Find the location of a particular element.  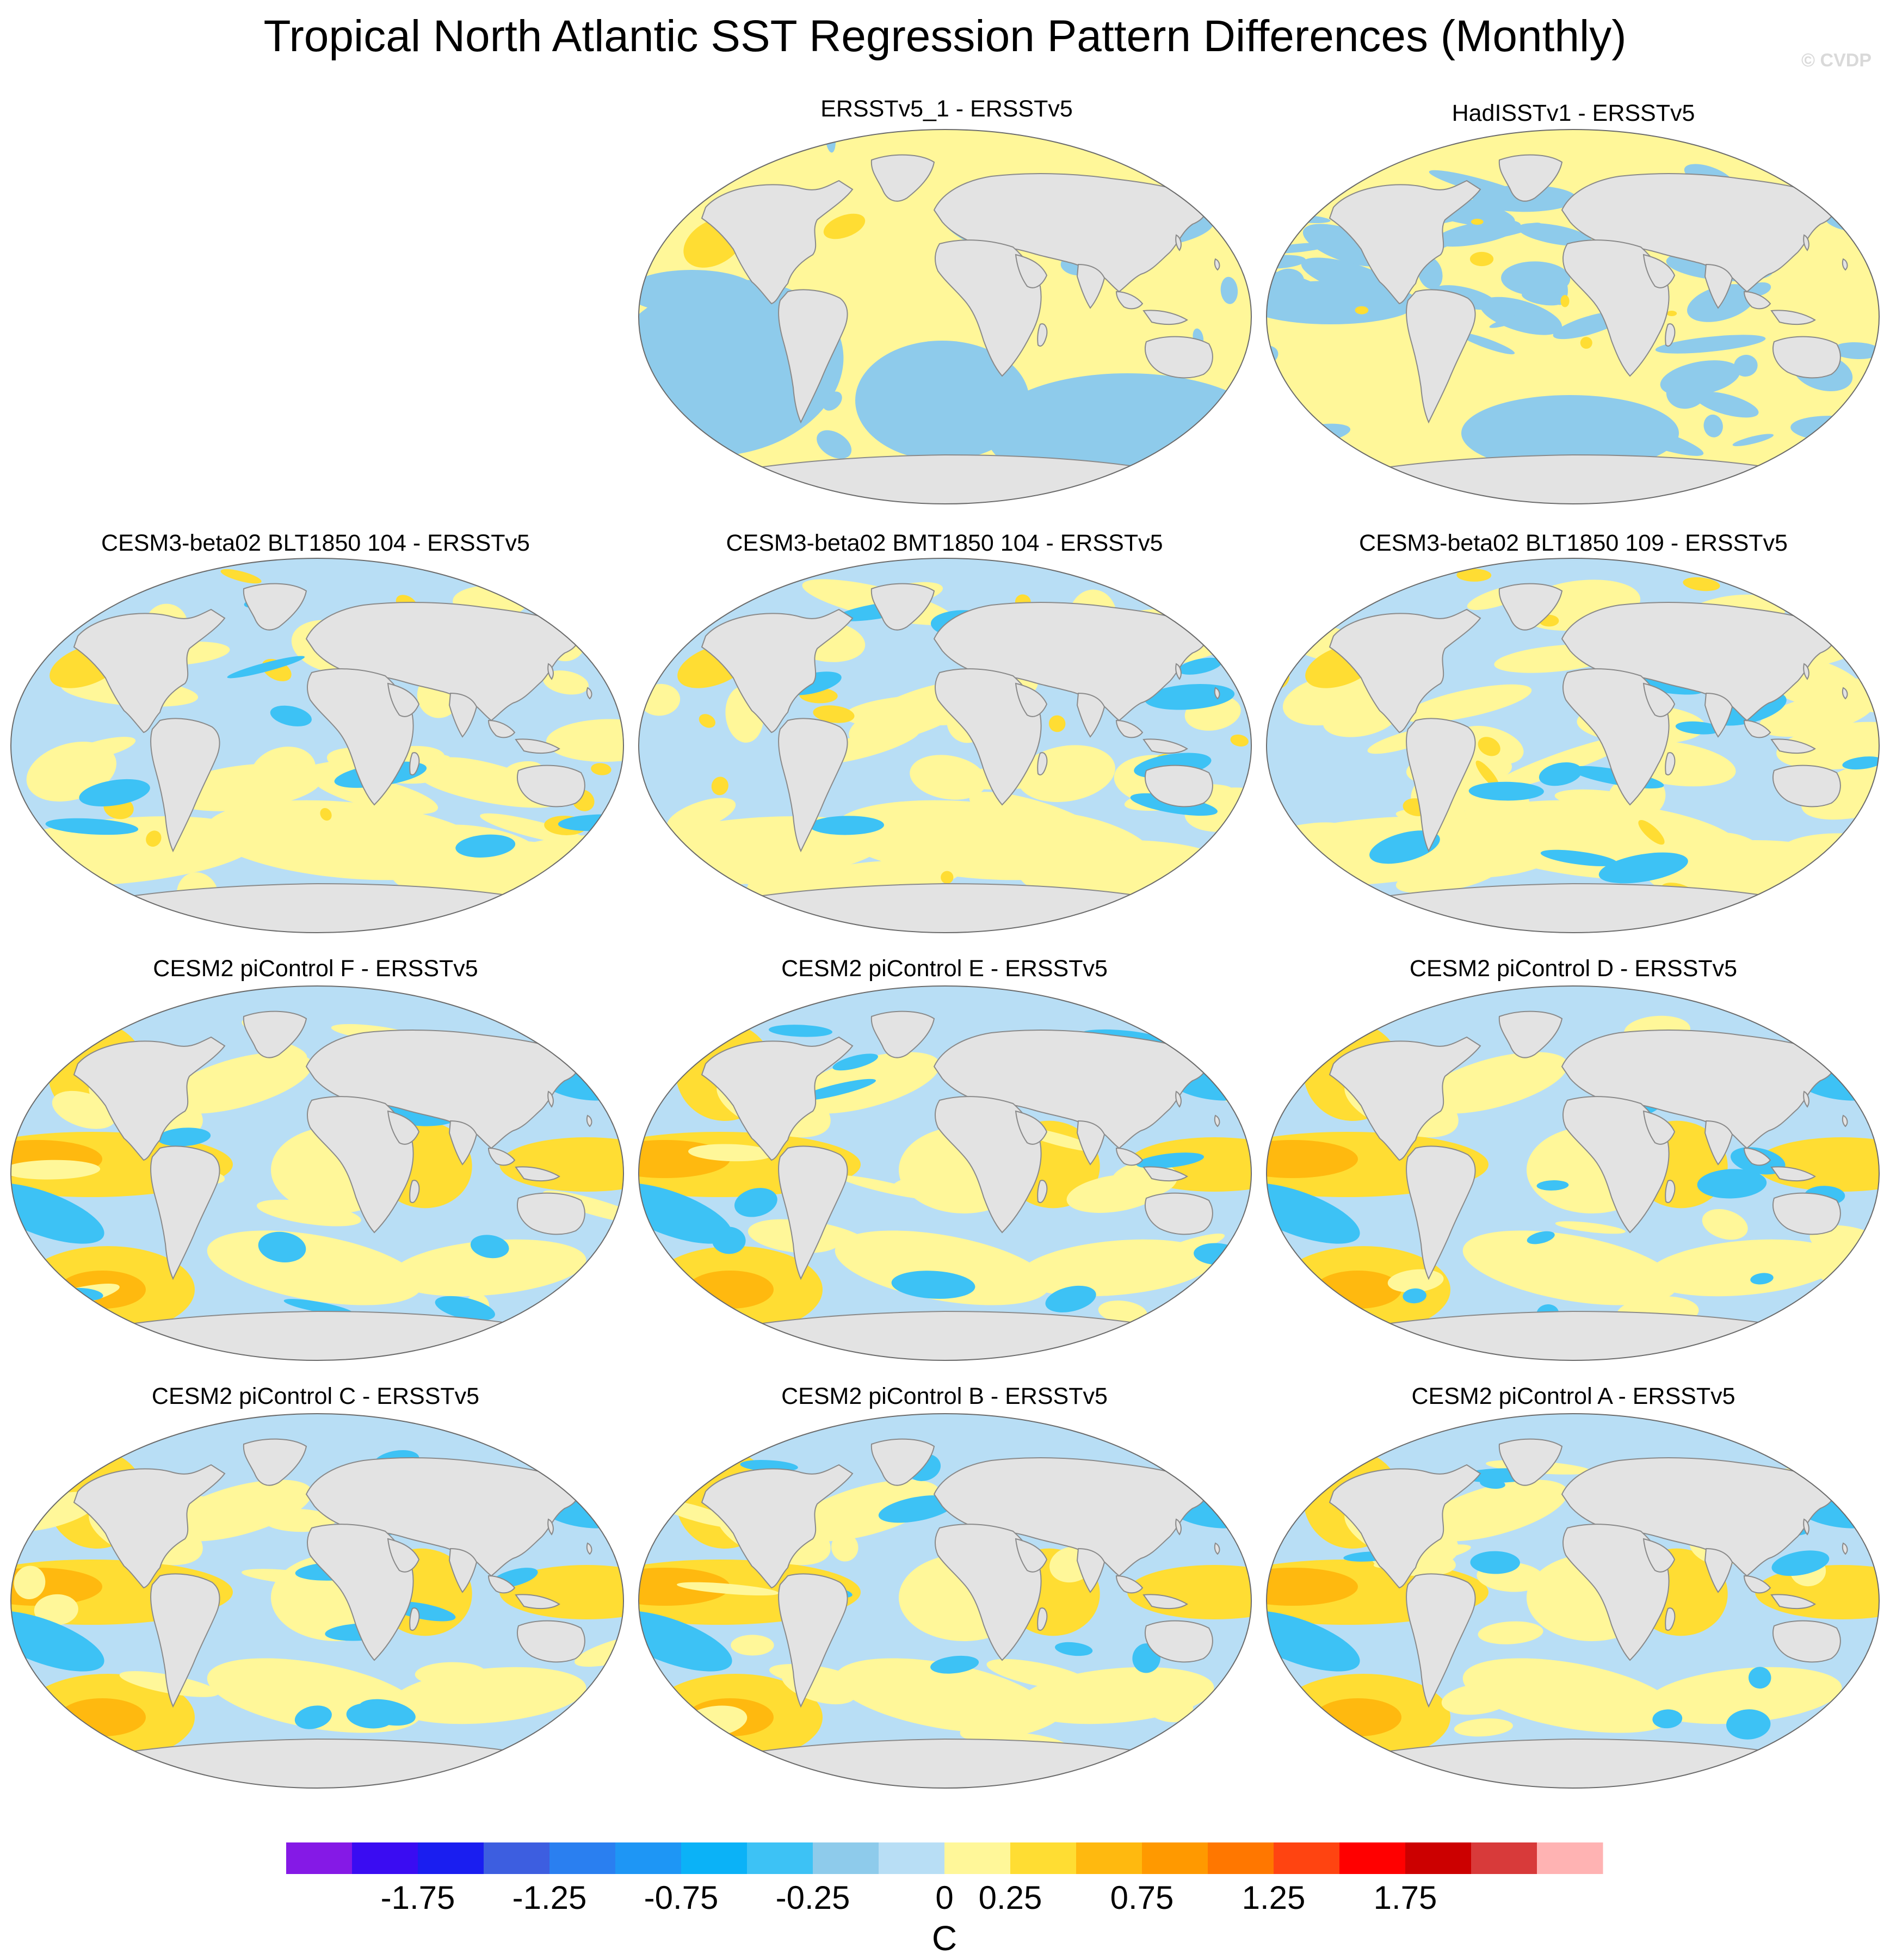

map-panel-cesm2-picontrol-d is located at coordinates (1573, 1173).